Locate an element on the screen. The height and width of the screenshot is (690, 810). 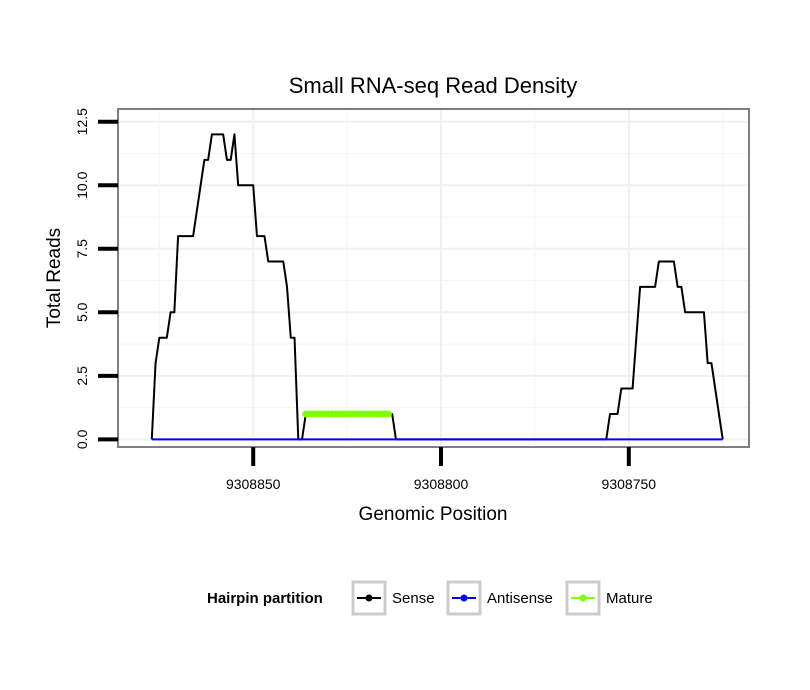
x-tick-label-1: 9308800 is located at coordinates (441, 484).